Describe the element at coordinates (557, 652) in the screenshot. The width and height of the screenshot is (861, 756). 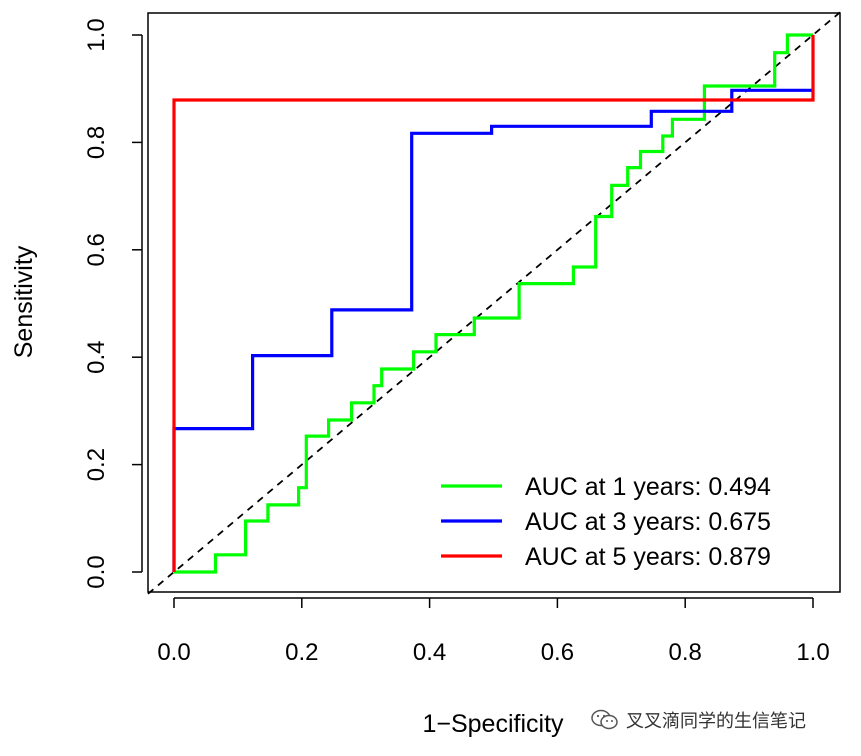
I see `x-tick-label: 0.6` at that location.